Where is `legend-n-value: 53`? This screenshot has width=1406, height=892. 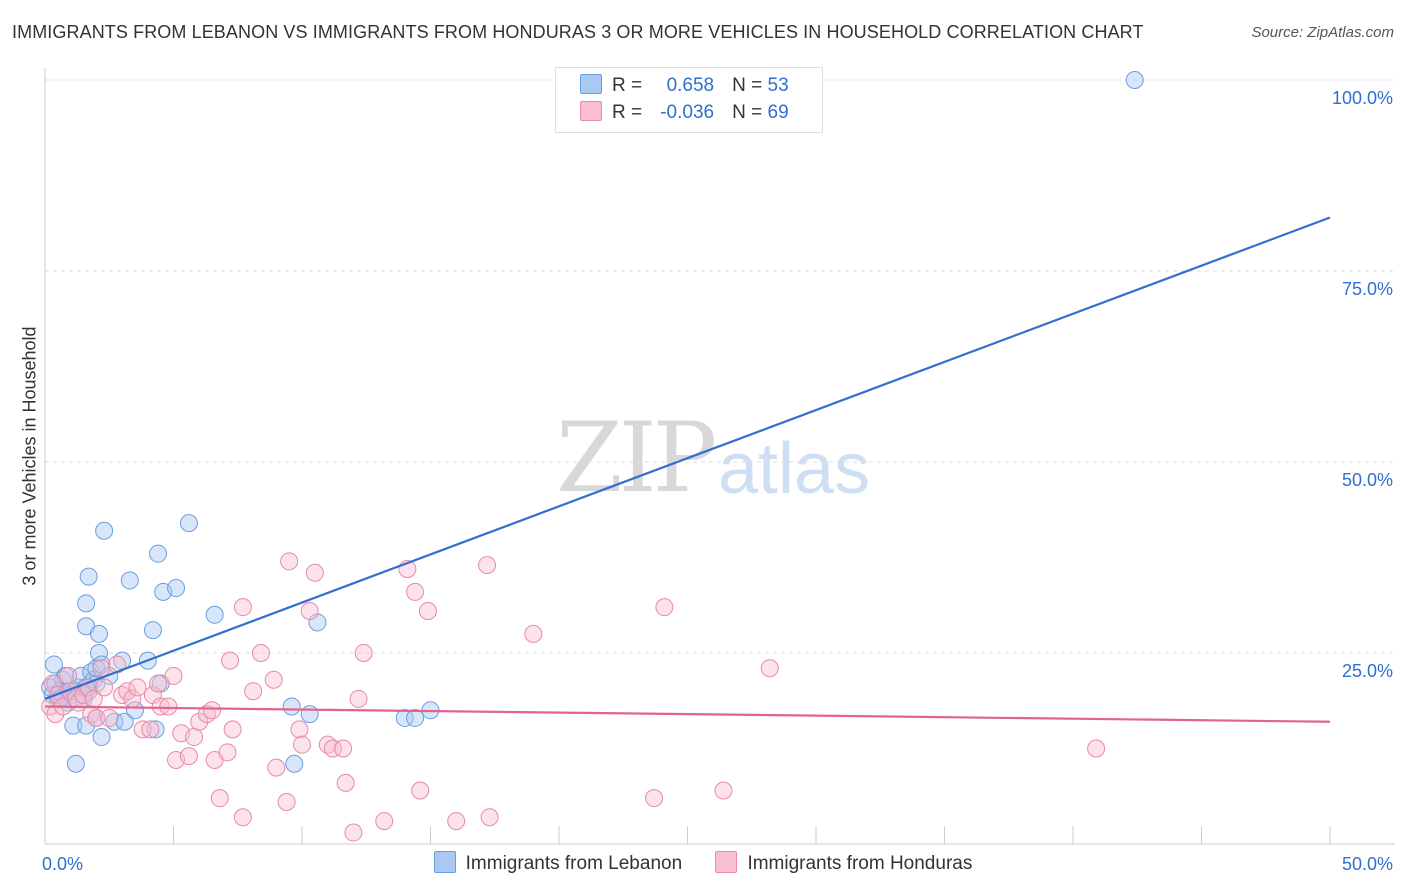
legend-n-value: 53 is located at coordinates (778, 85).